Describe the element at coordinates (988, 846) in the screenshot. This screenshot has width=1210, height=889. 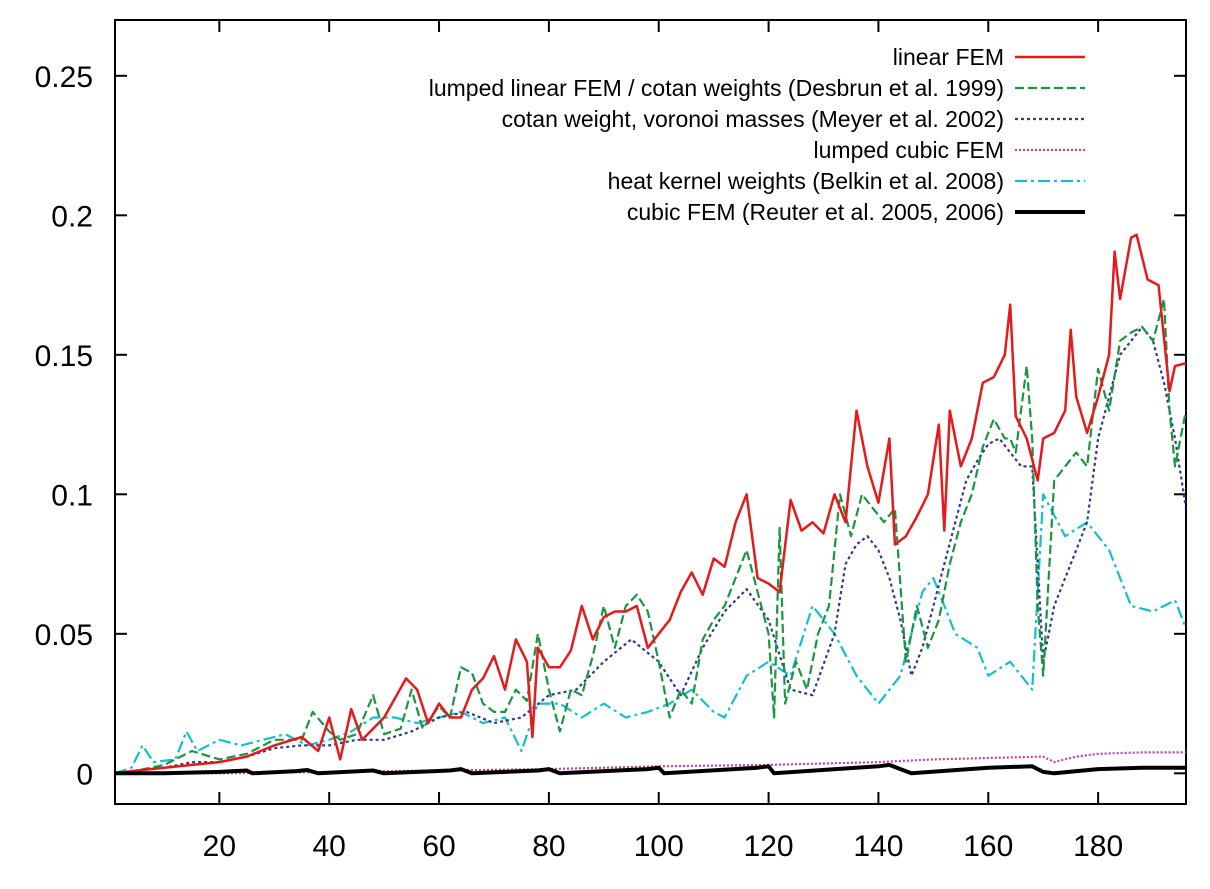
I see `x-tick-label: 160` at that location.